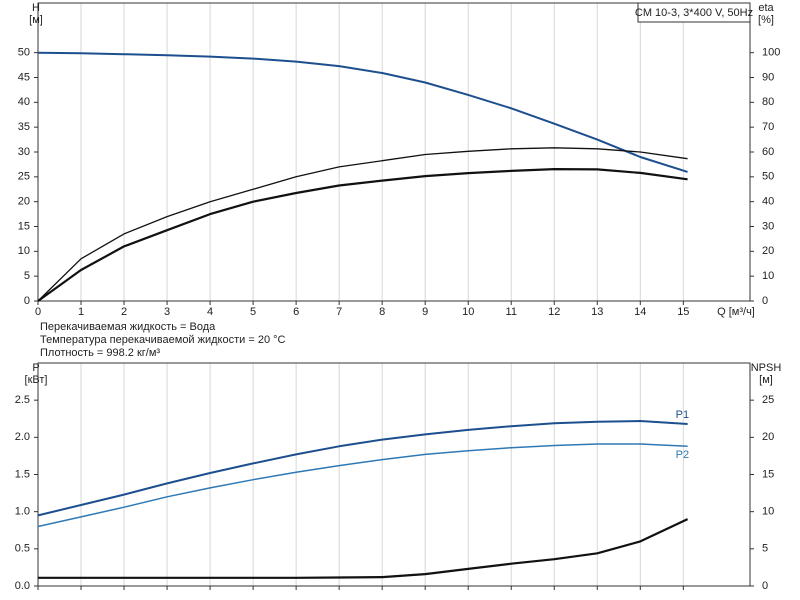 The height and width of the screenshot is (600, 800). I want to click on y-tick-label: 40, so click(24, 102).